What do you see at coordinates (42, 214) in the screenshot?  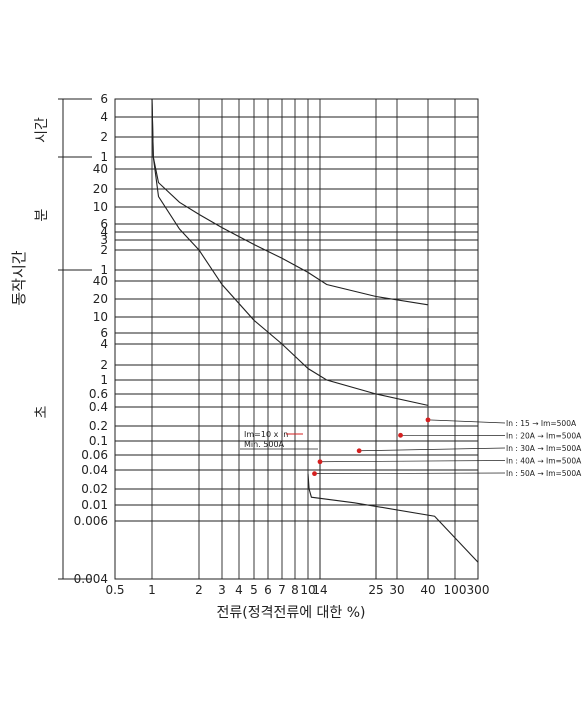 I see `y-group-label-minutes: 분` at bounding box center [42, 214].